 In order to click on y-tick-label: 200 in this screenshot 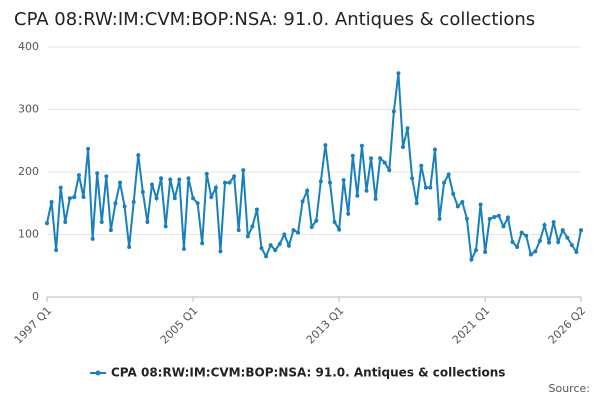, I will do `click(28, 171)`.